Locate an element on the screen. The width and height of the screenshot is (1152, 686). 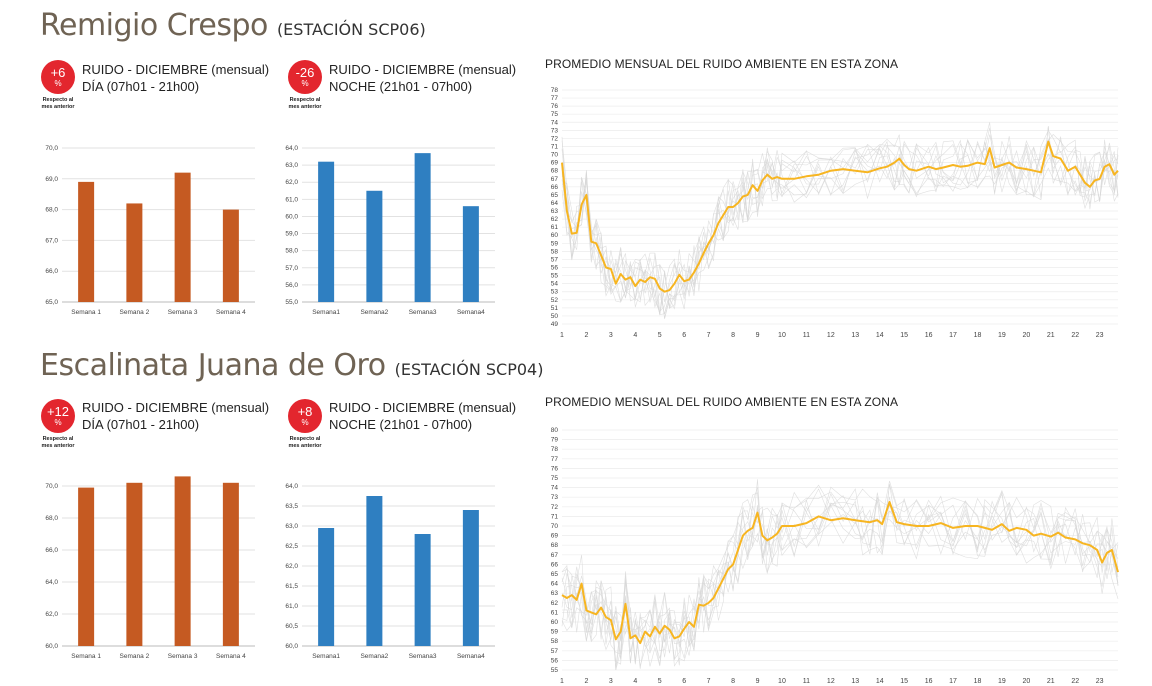
y-tick-label: 73 is located at coordinates (555, 130).